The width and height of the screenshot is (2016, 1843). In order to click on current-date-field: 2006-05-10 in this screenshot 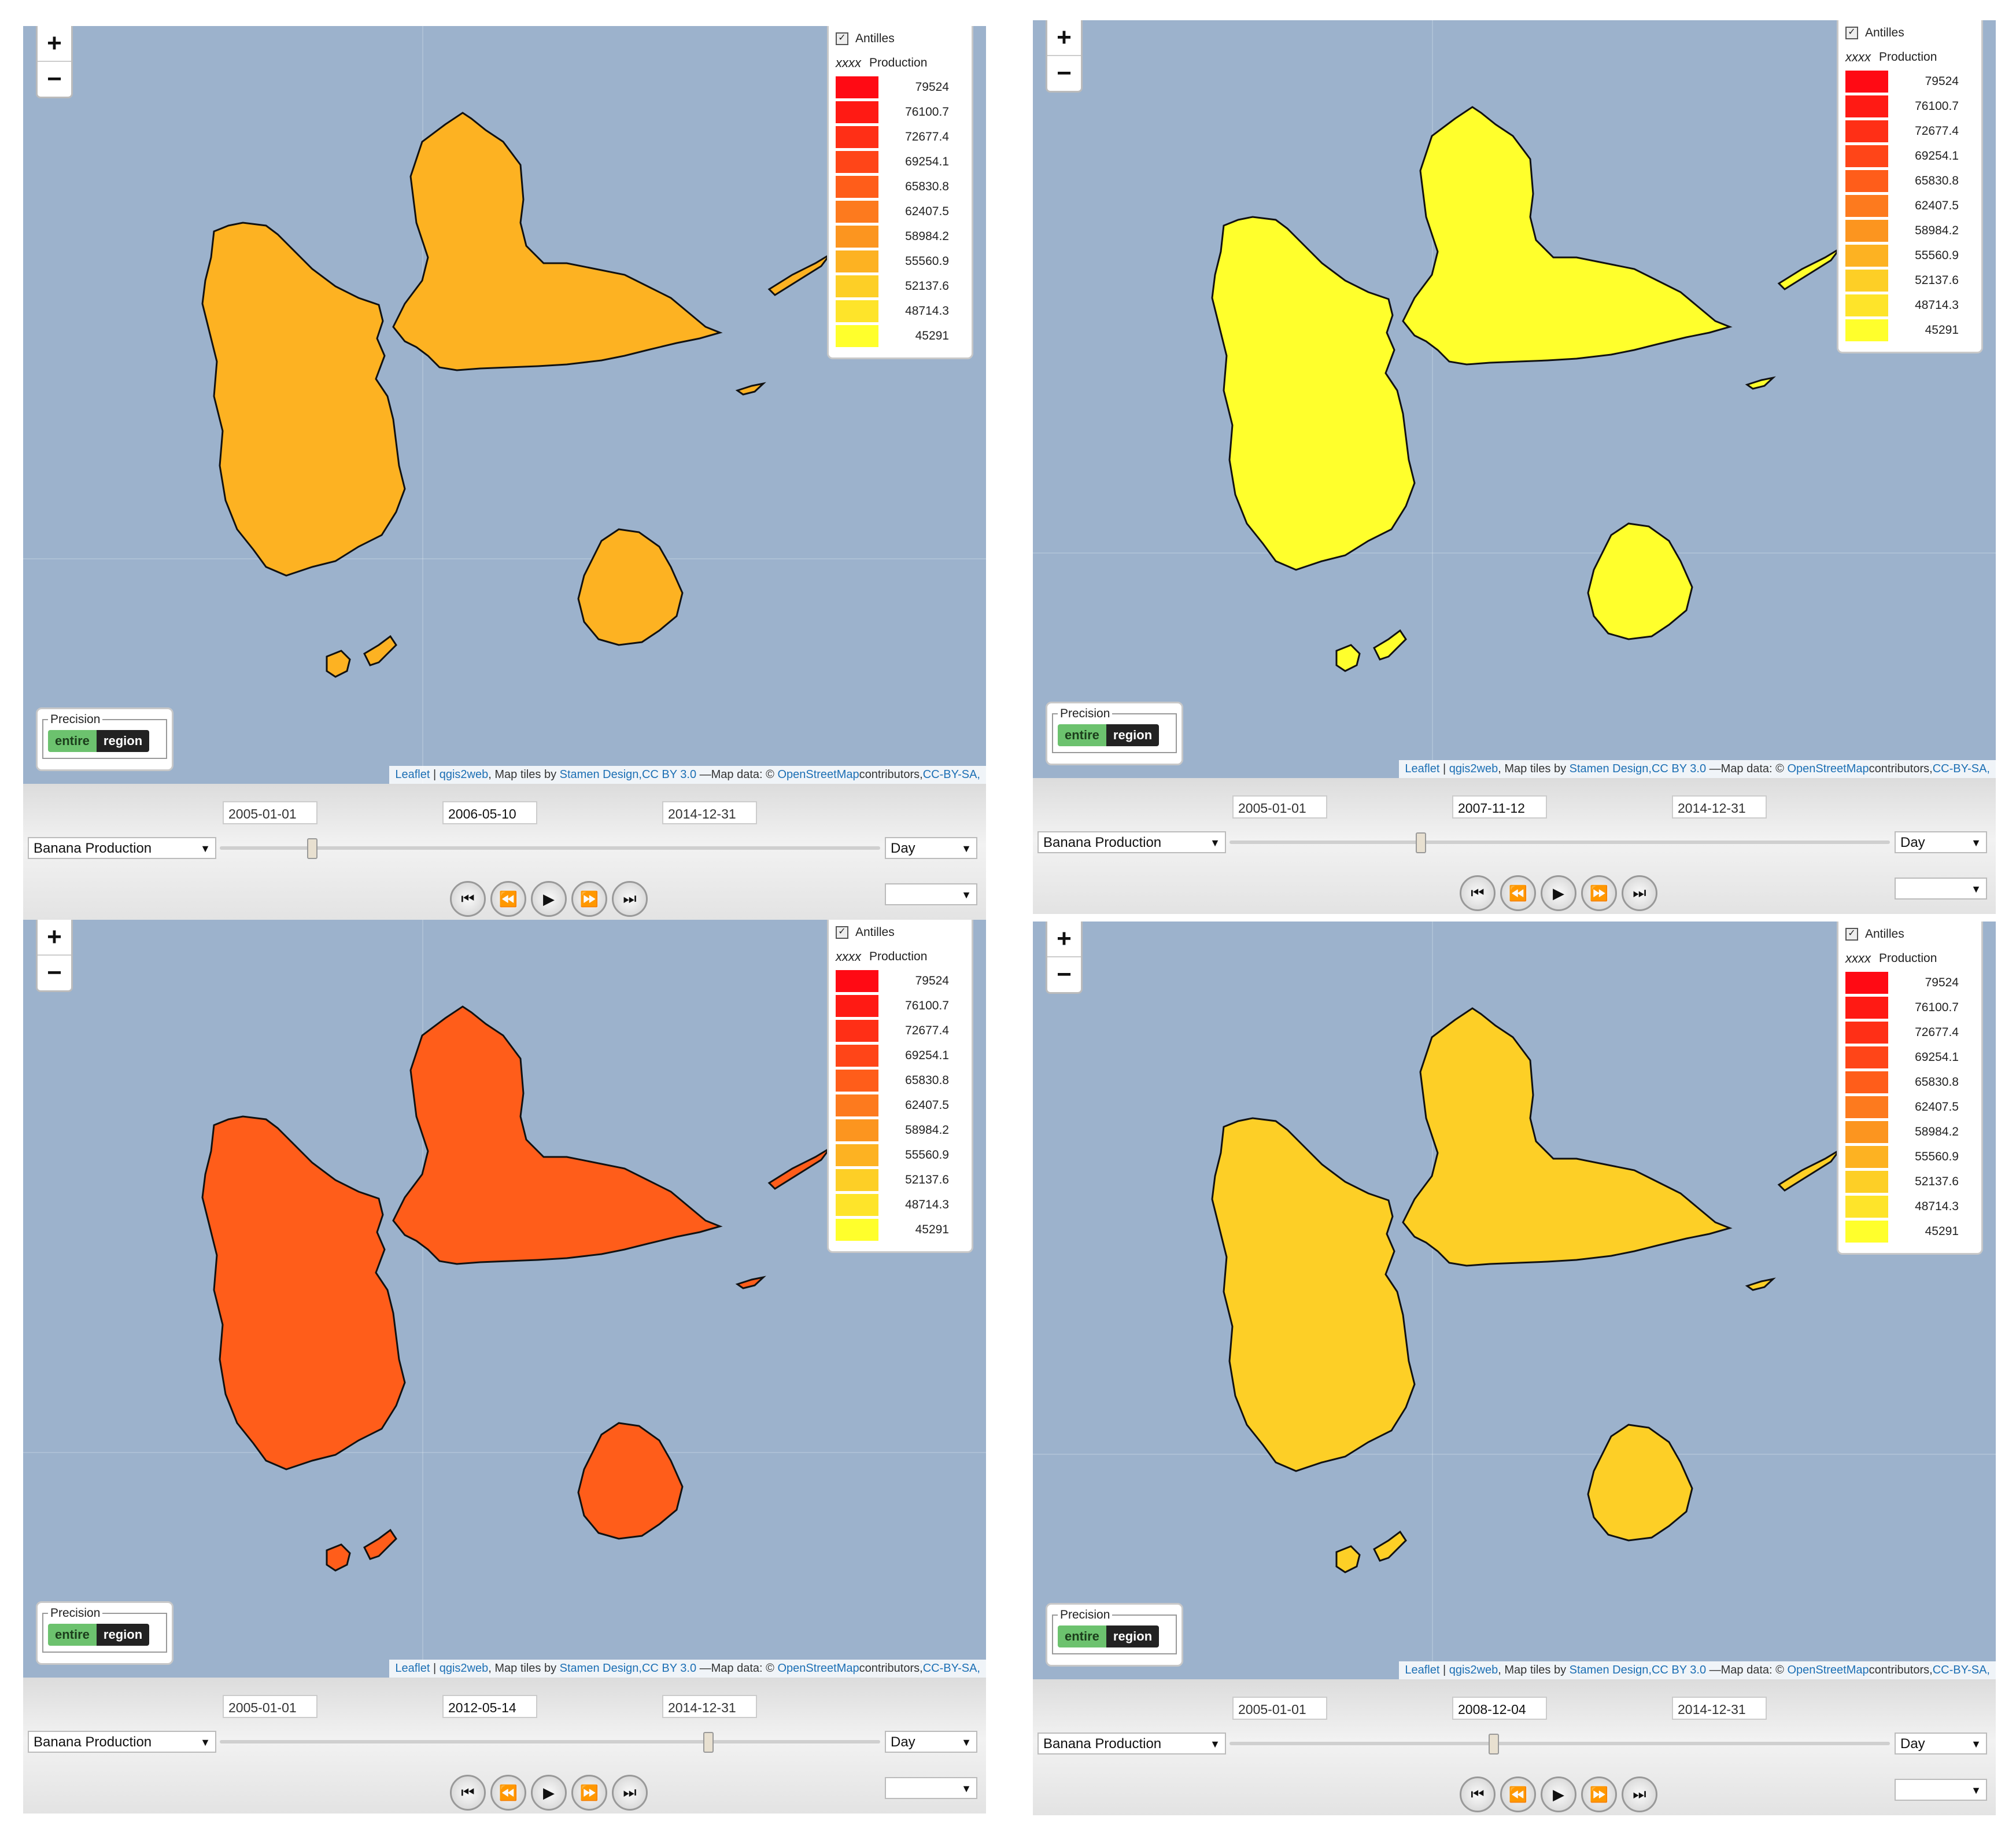, I will do `click(489, 812)`.